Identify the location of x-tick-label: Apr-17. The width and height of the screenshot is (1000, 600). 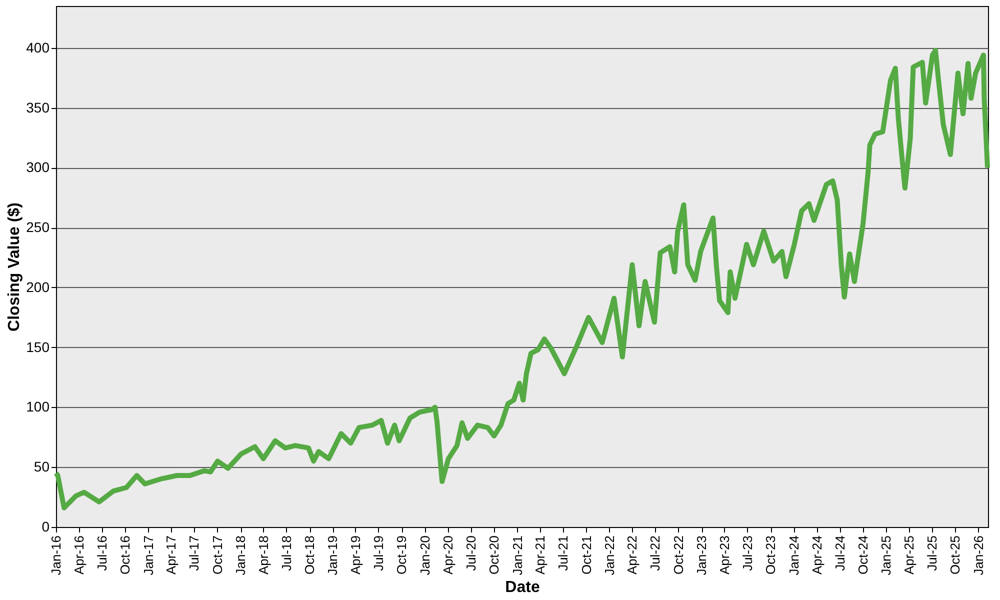
(171, 555).